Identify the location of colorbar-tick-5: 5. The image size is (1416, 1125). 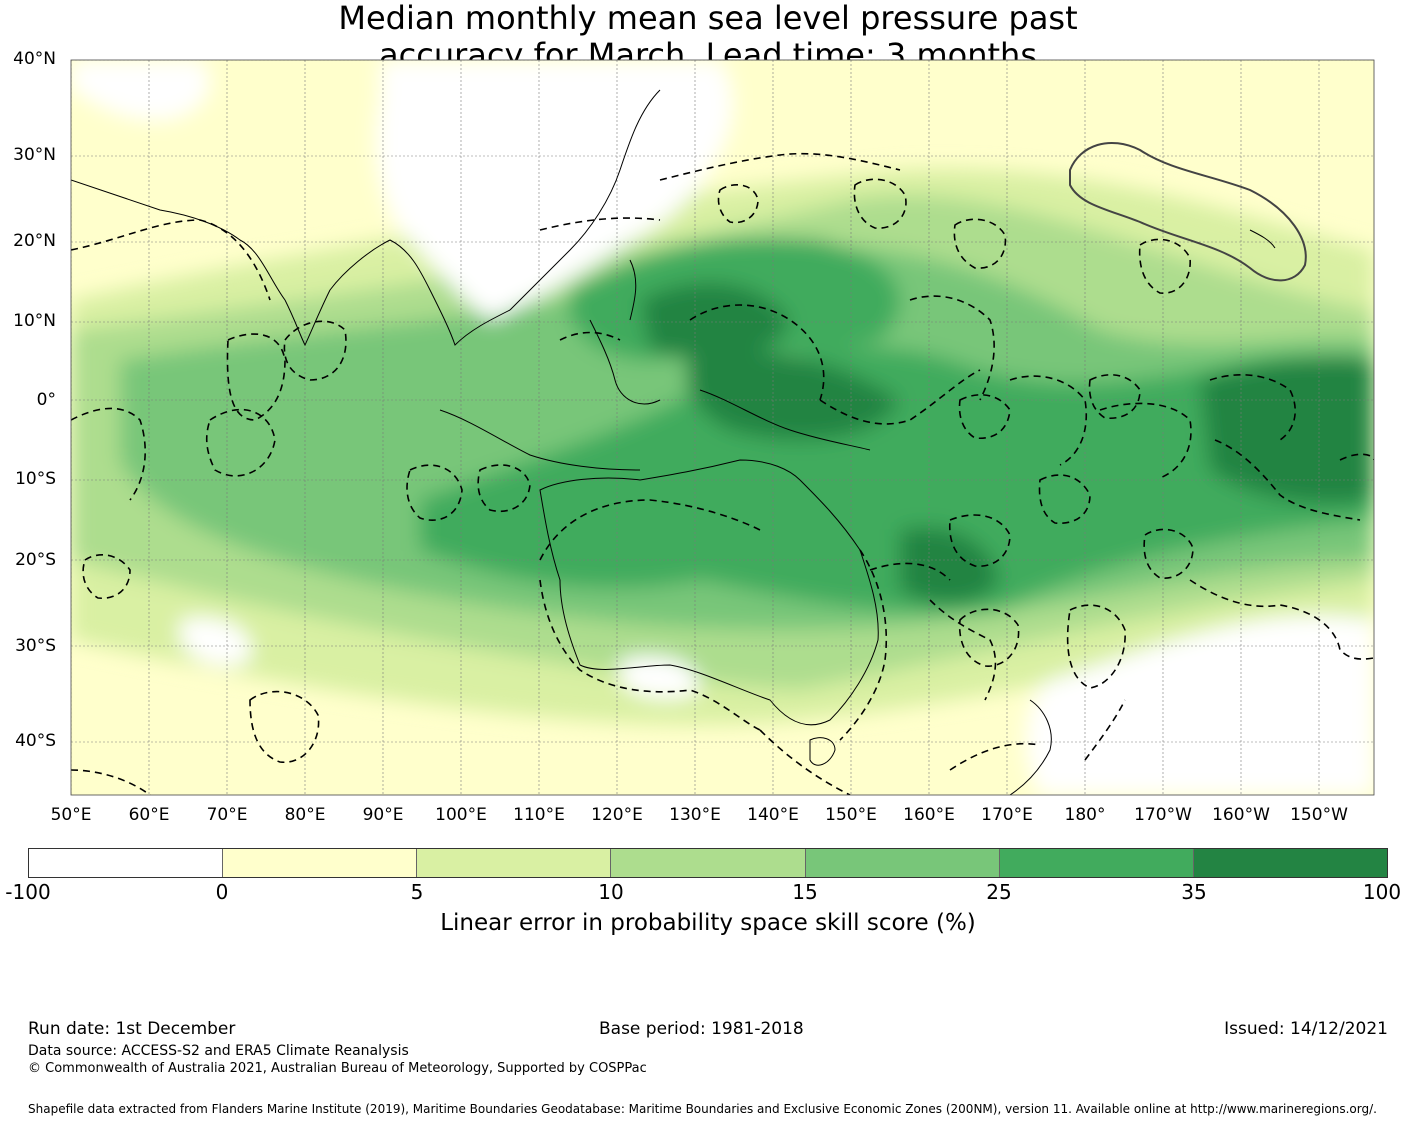
(417, 892).